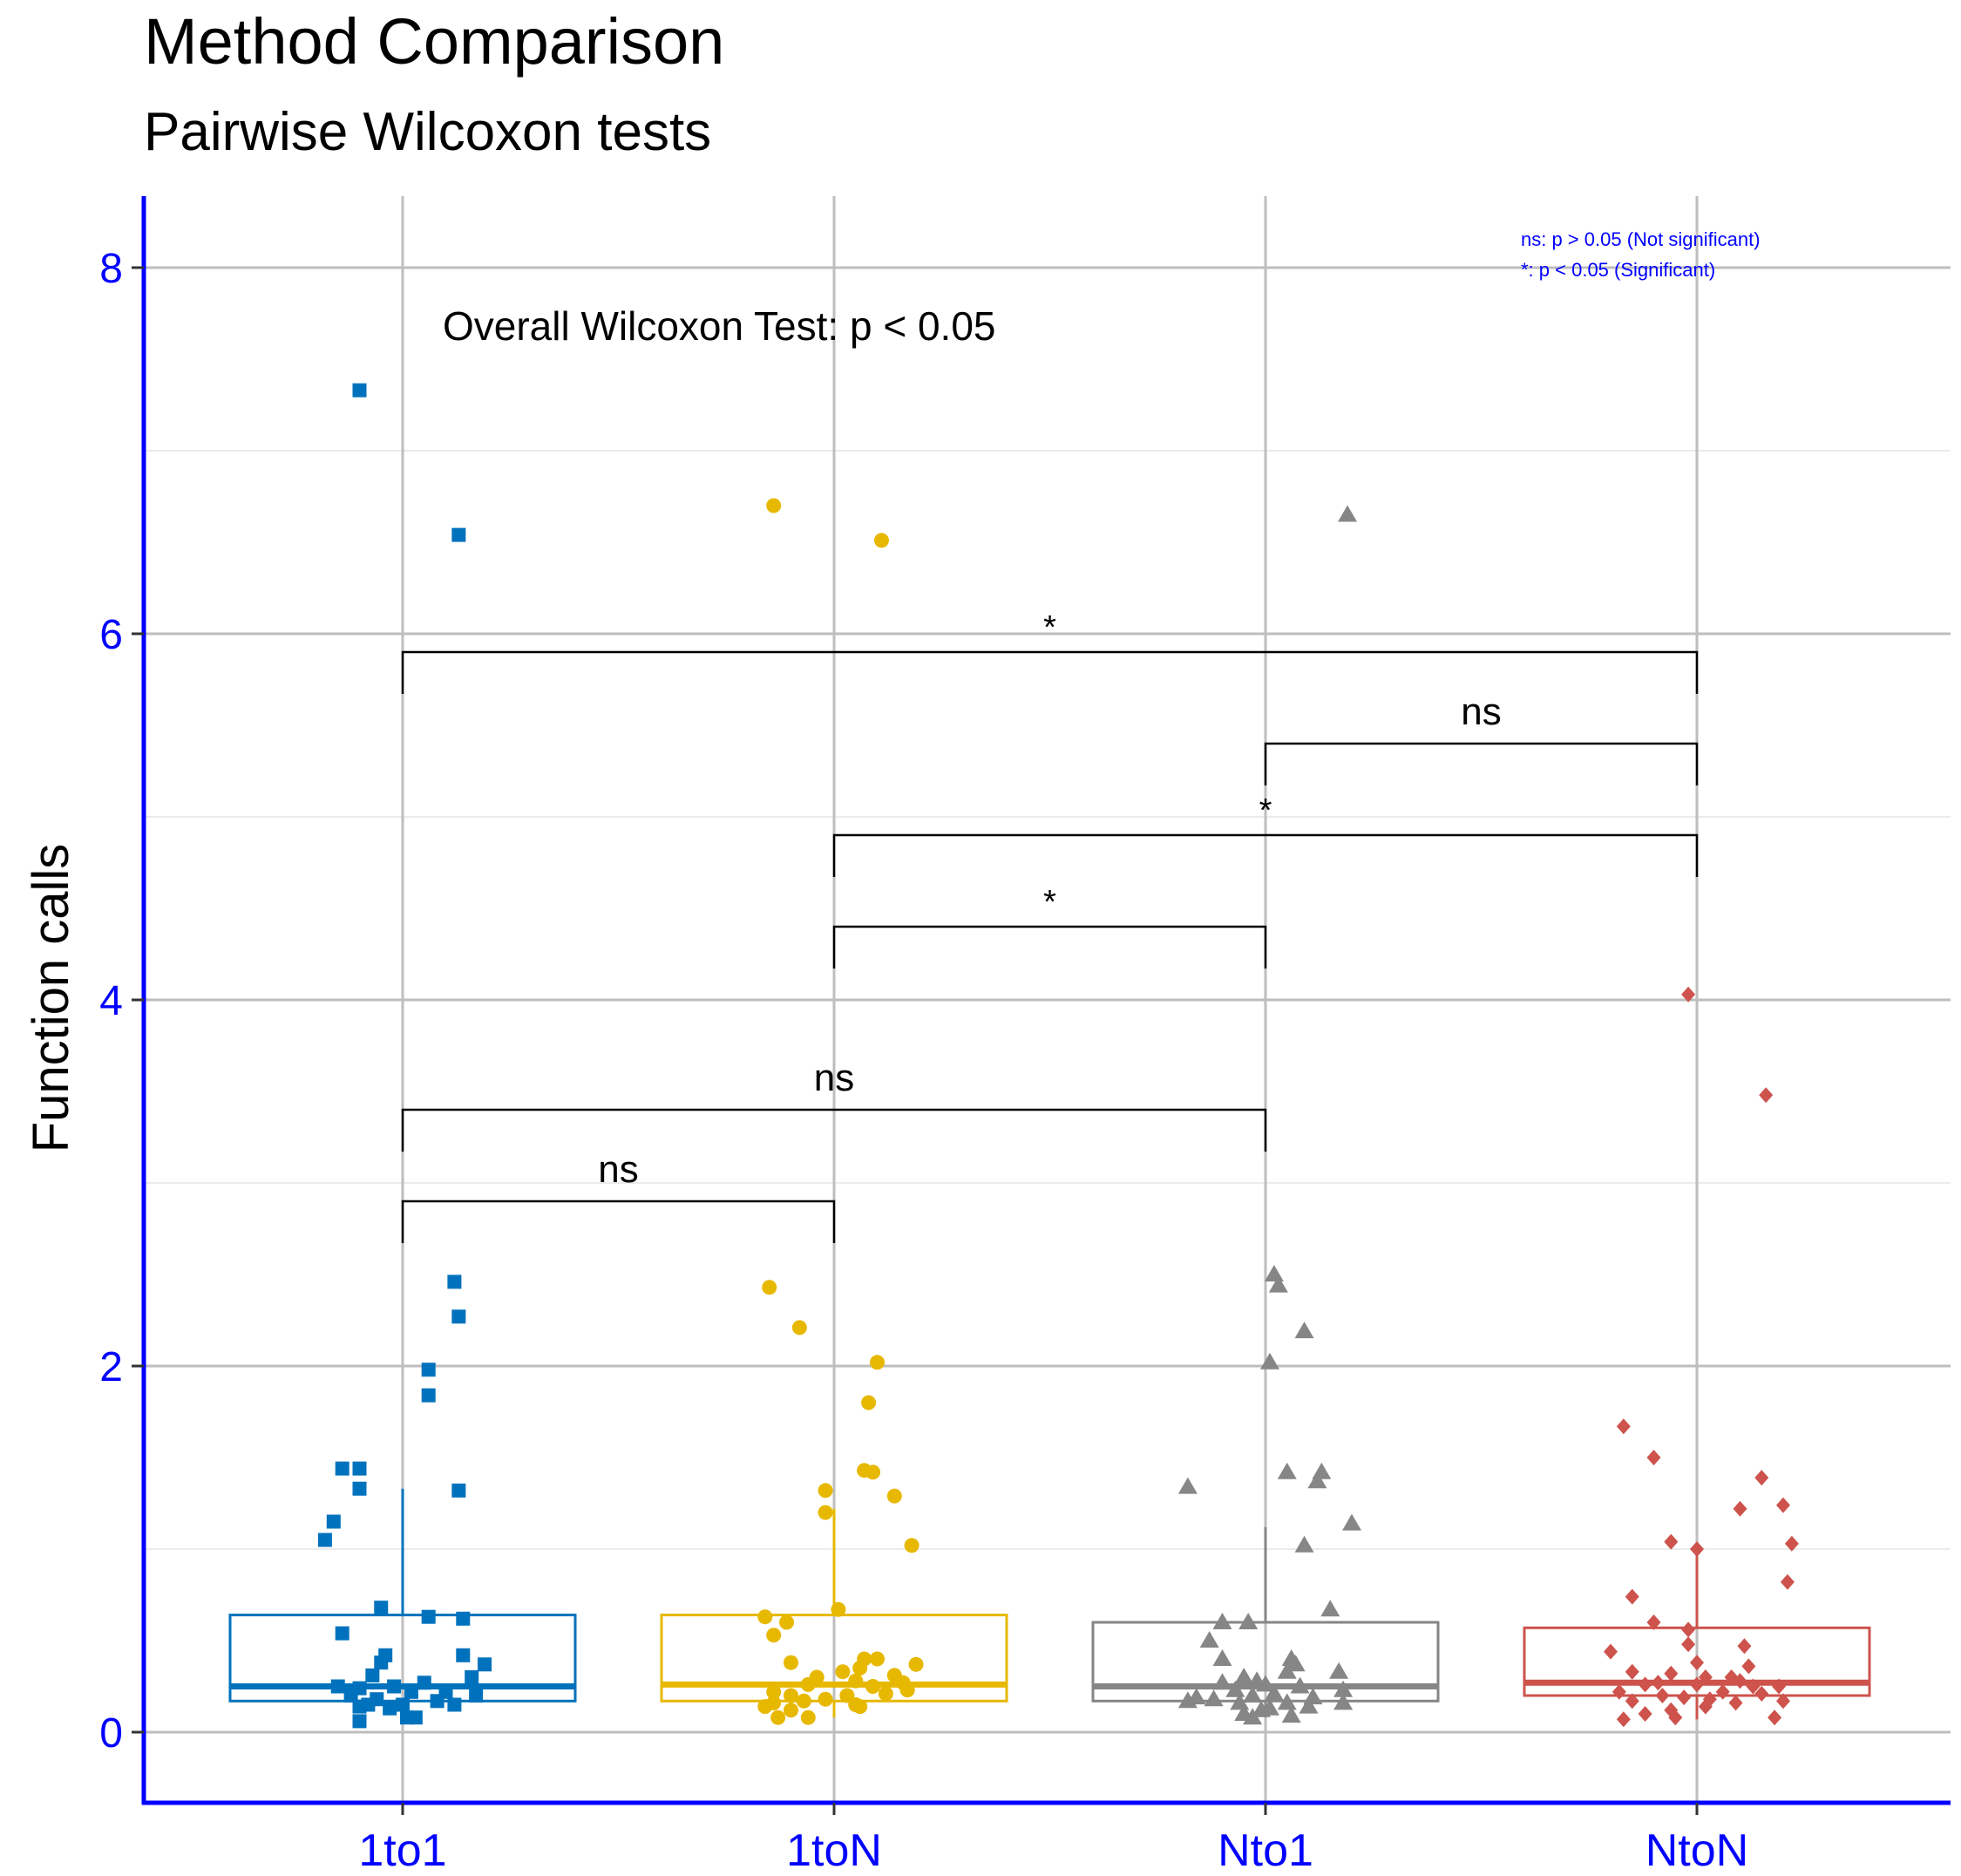 The image size is (1961, 1876). I want to click on bracket-line, so click(1050, 672).